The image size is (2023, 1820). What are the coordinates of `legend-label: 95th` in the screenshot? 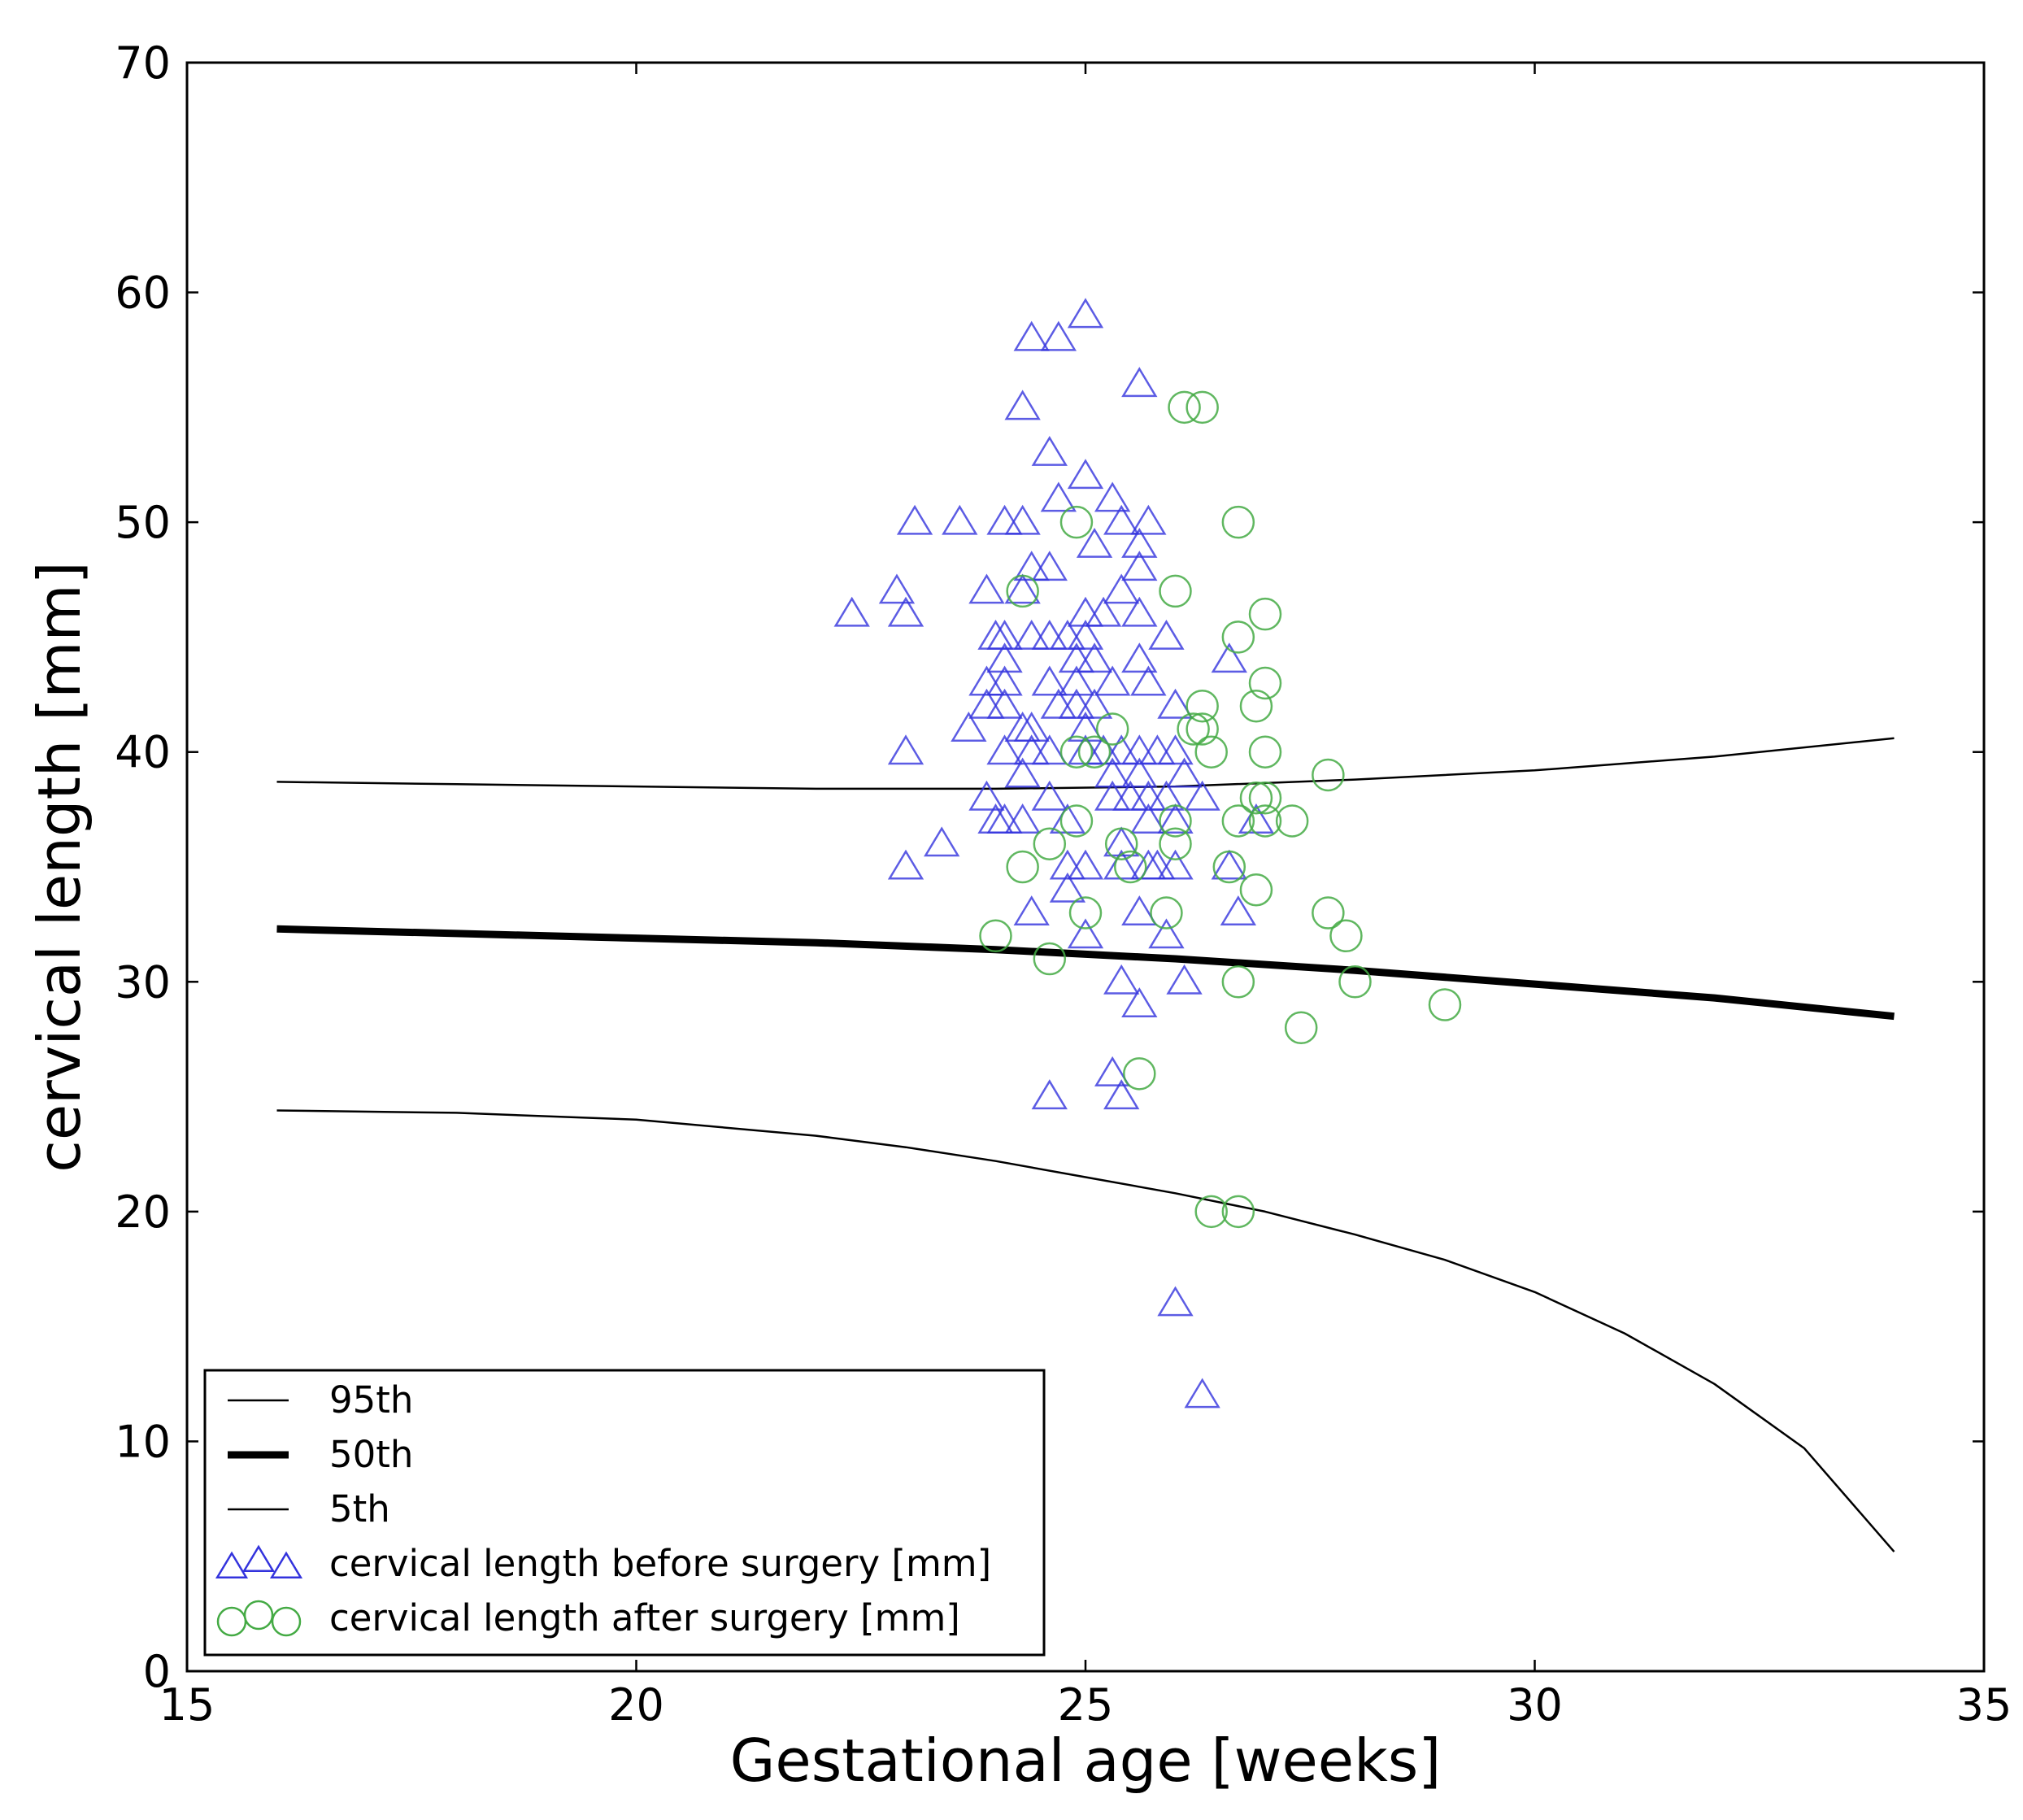 It's located at (371, 1400).